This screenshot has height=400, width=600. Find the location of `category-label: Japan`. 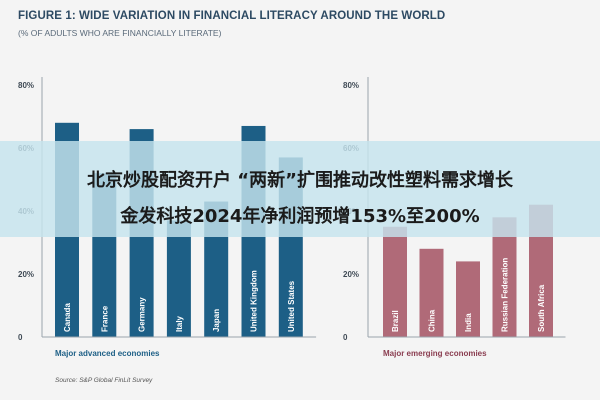

category-label: Japan is located at coordinates (216, 320).